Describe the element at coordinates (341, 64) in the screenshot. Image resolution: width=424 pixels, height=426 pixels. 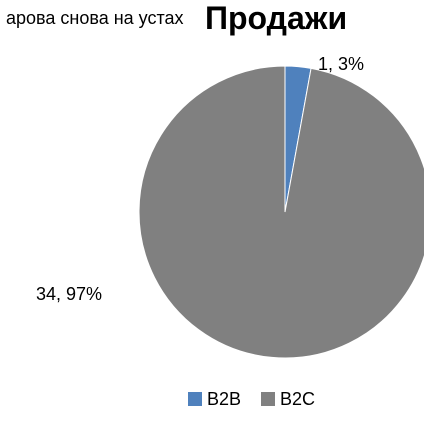
I see `data-label-b2b: 1, 3%` at that location.